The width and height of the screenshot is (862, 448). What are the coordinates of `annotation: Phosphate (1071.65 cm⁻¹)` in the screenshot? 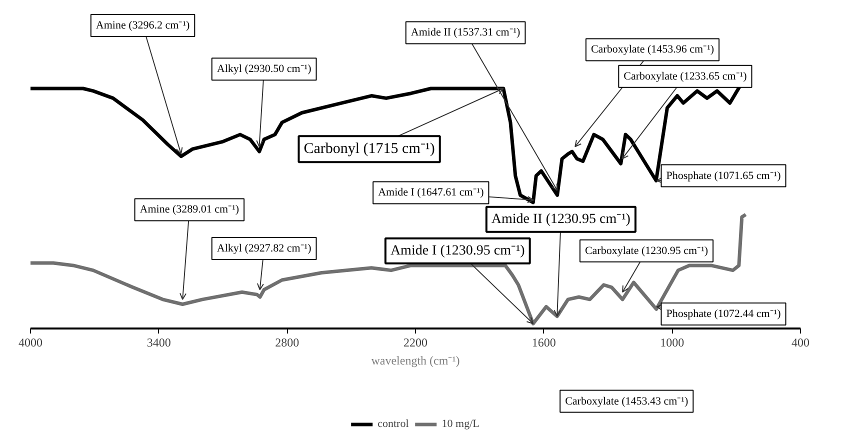 It's located at (724, 176).